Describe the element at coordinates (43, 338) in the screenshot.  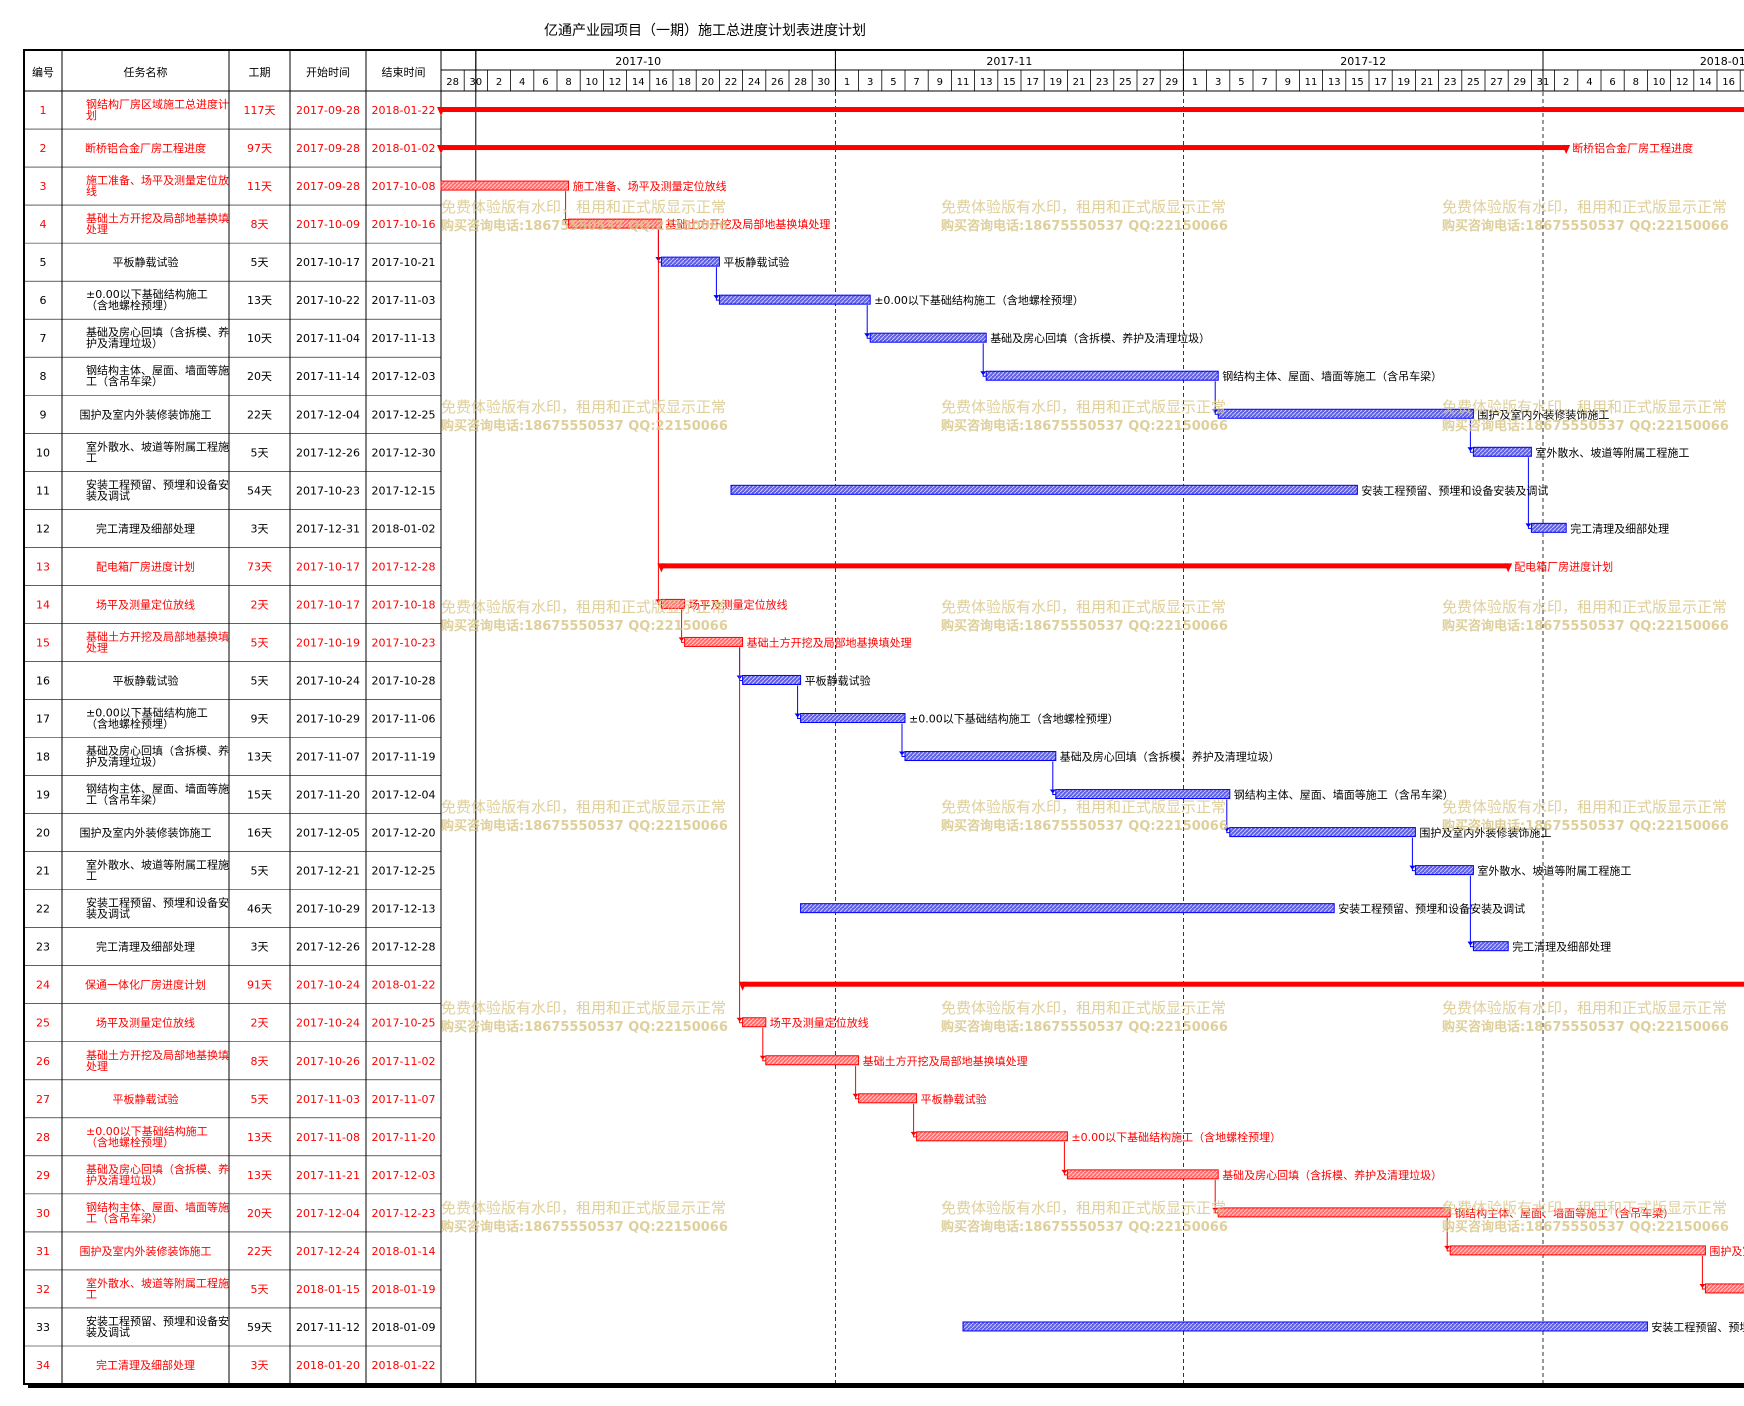
I see `task-id: 7` at that location.